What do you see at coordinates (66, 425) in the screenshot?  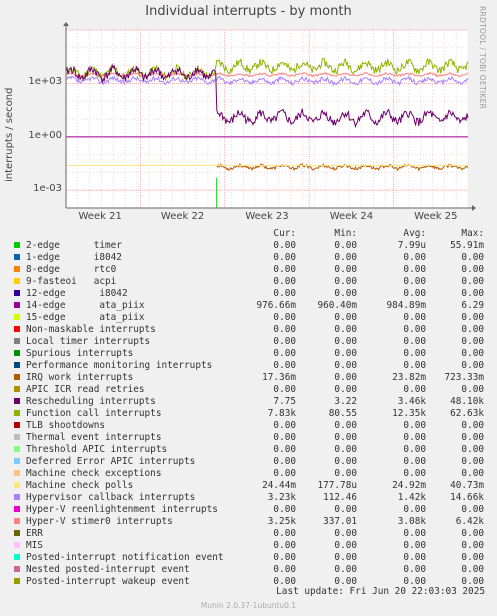 I see `legend-series-name: TLB shootdowns` at bounding box center [66, 425].